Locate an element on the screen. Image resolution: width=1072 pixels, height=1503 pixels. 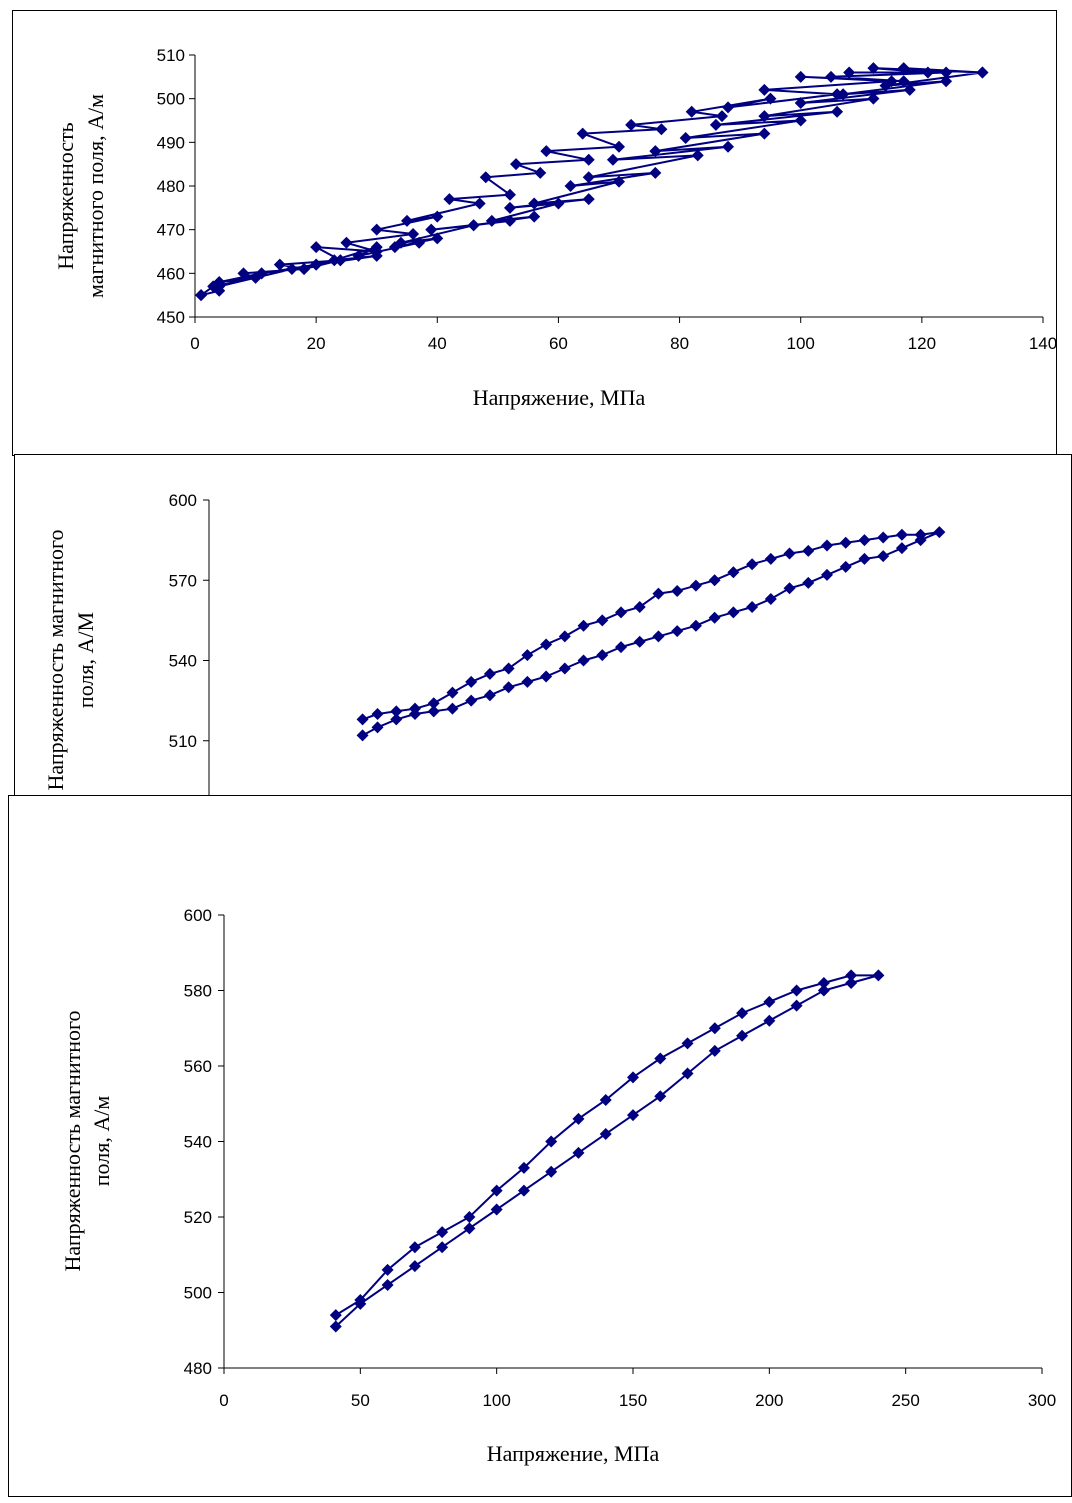
y-axis-title: магнитного поля, А/м is located at coordinates (95, 196).